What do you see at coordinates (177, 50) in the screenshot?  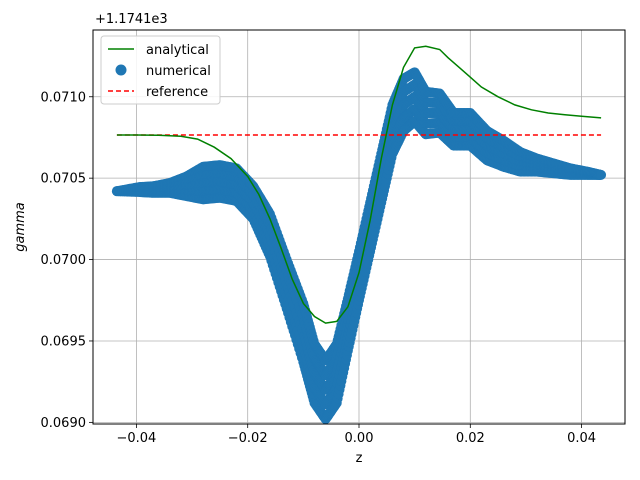 I see `legend-analytical-label: analytical` at bounding box center [177, 50].